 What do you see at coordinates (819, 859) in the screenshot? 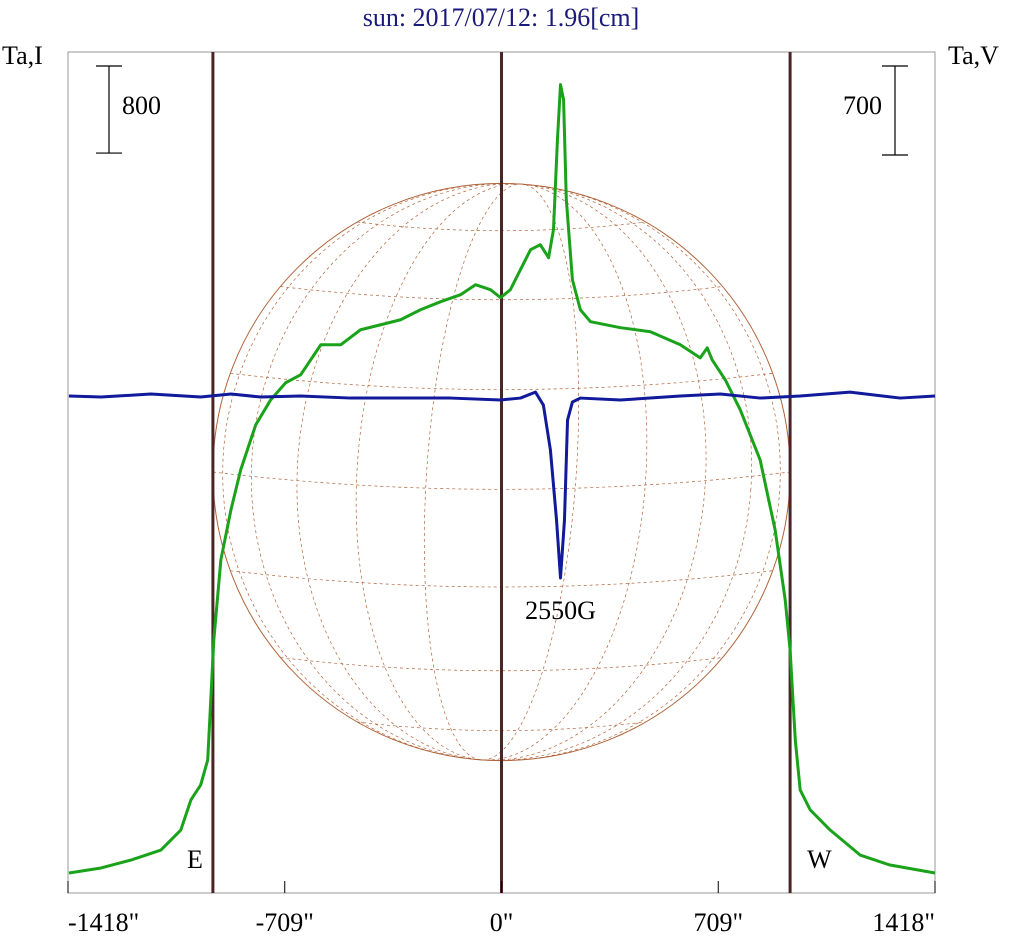
I see `limb-label: W` at bounding box center [819, 859].